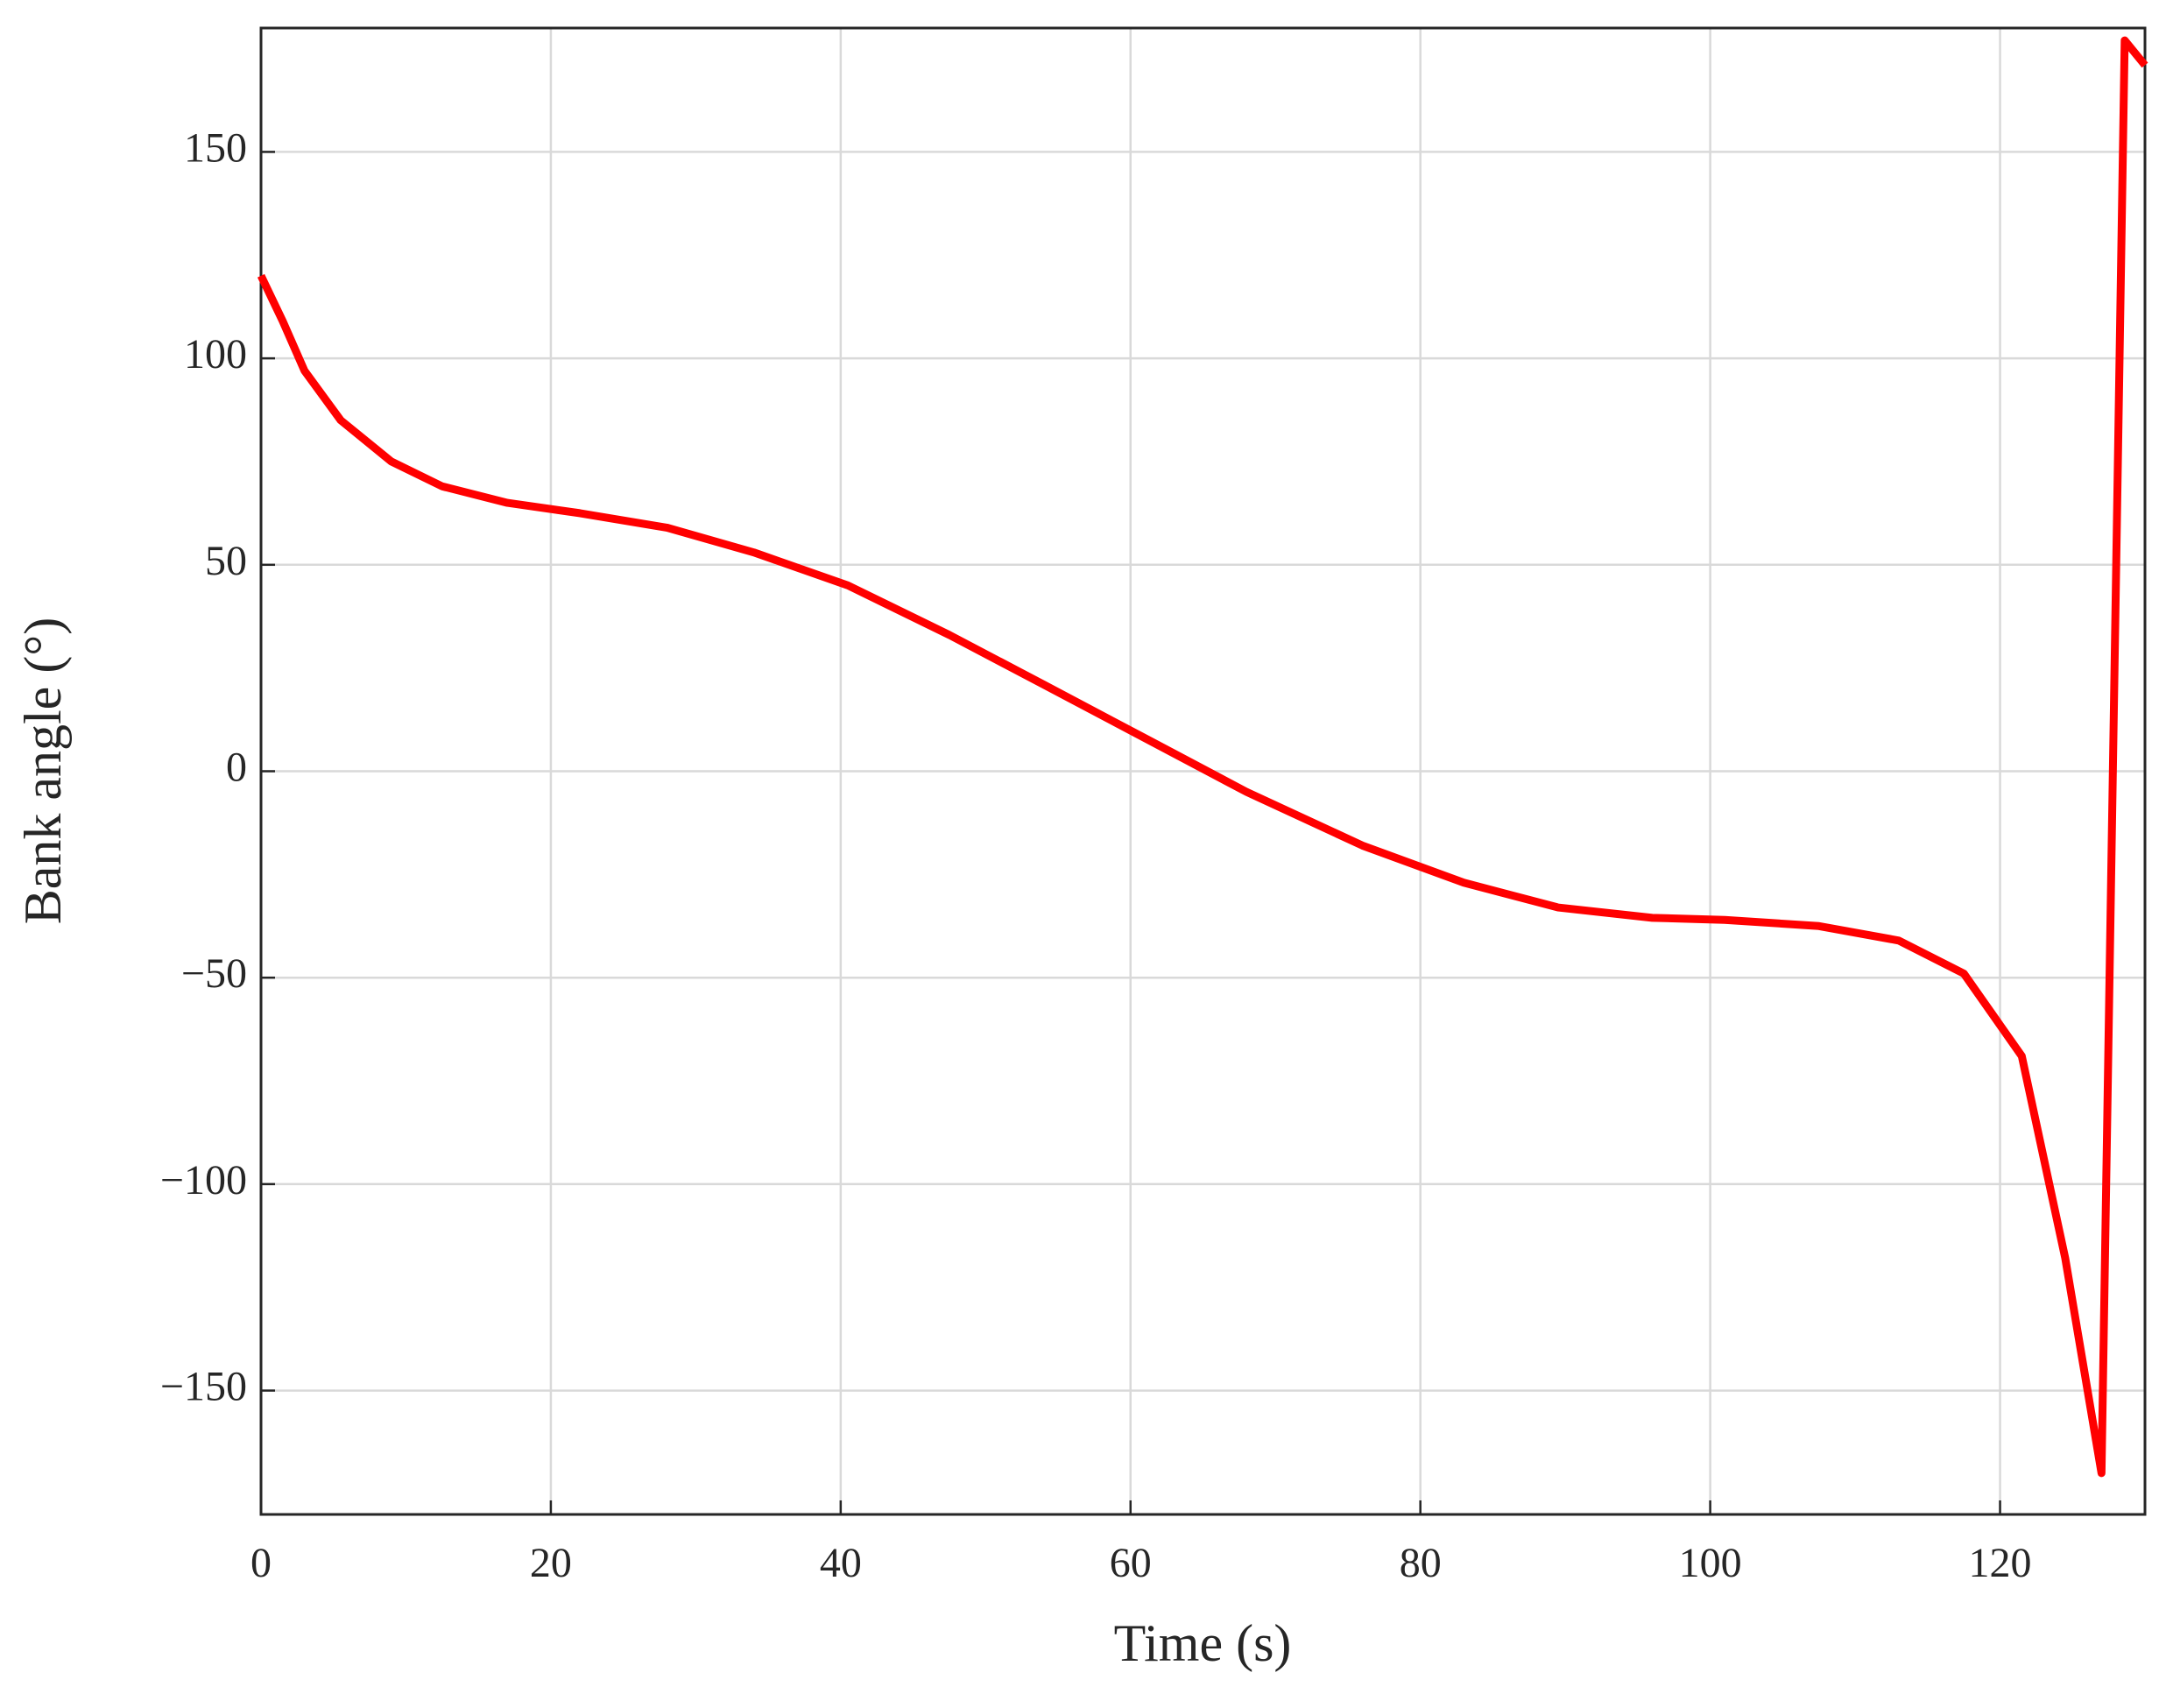  What do you see at coordinates (2001, 1563) in the screenshot?
I see `x-tick-label: 120` at bounding box center [2001, 1563].